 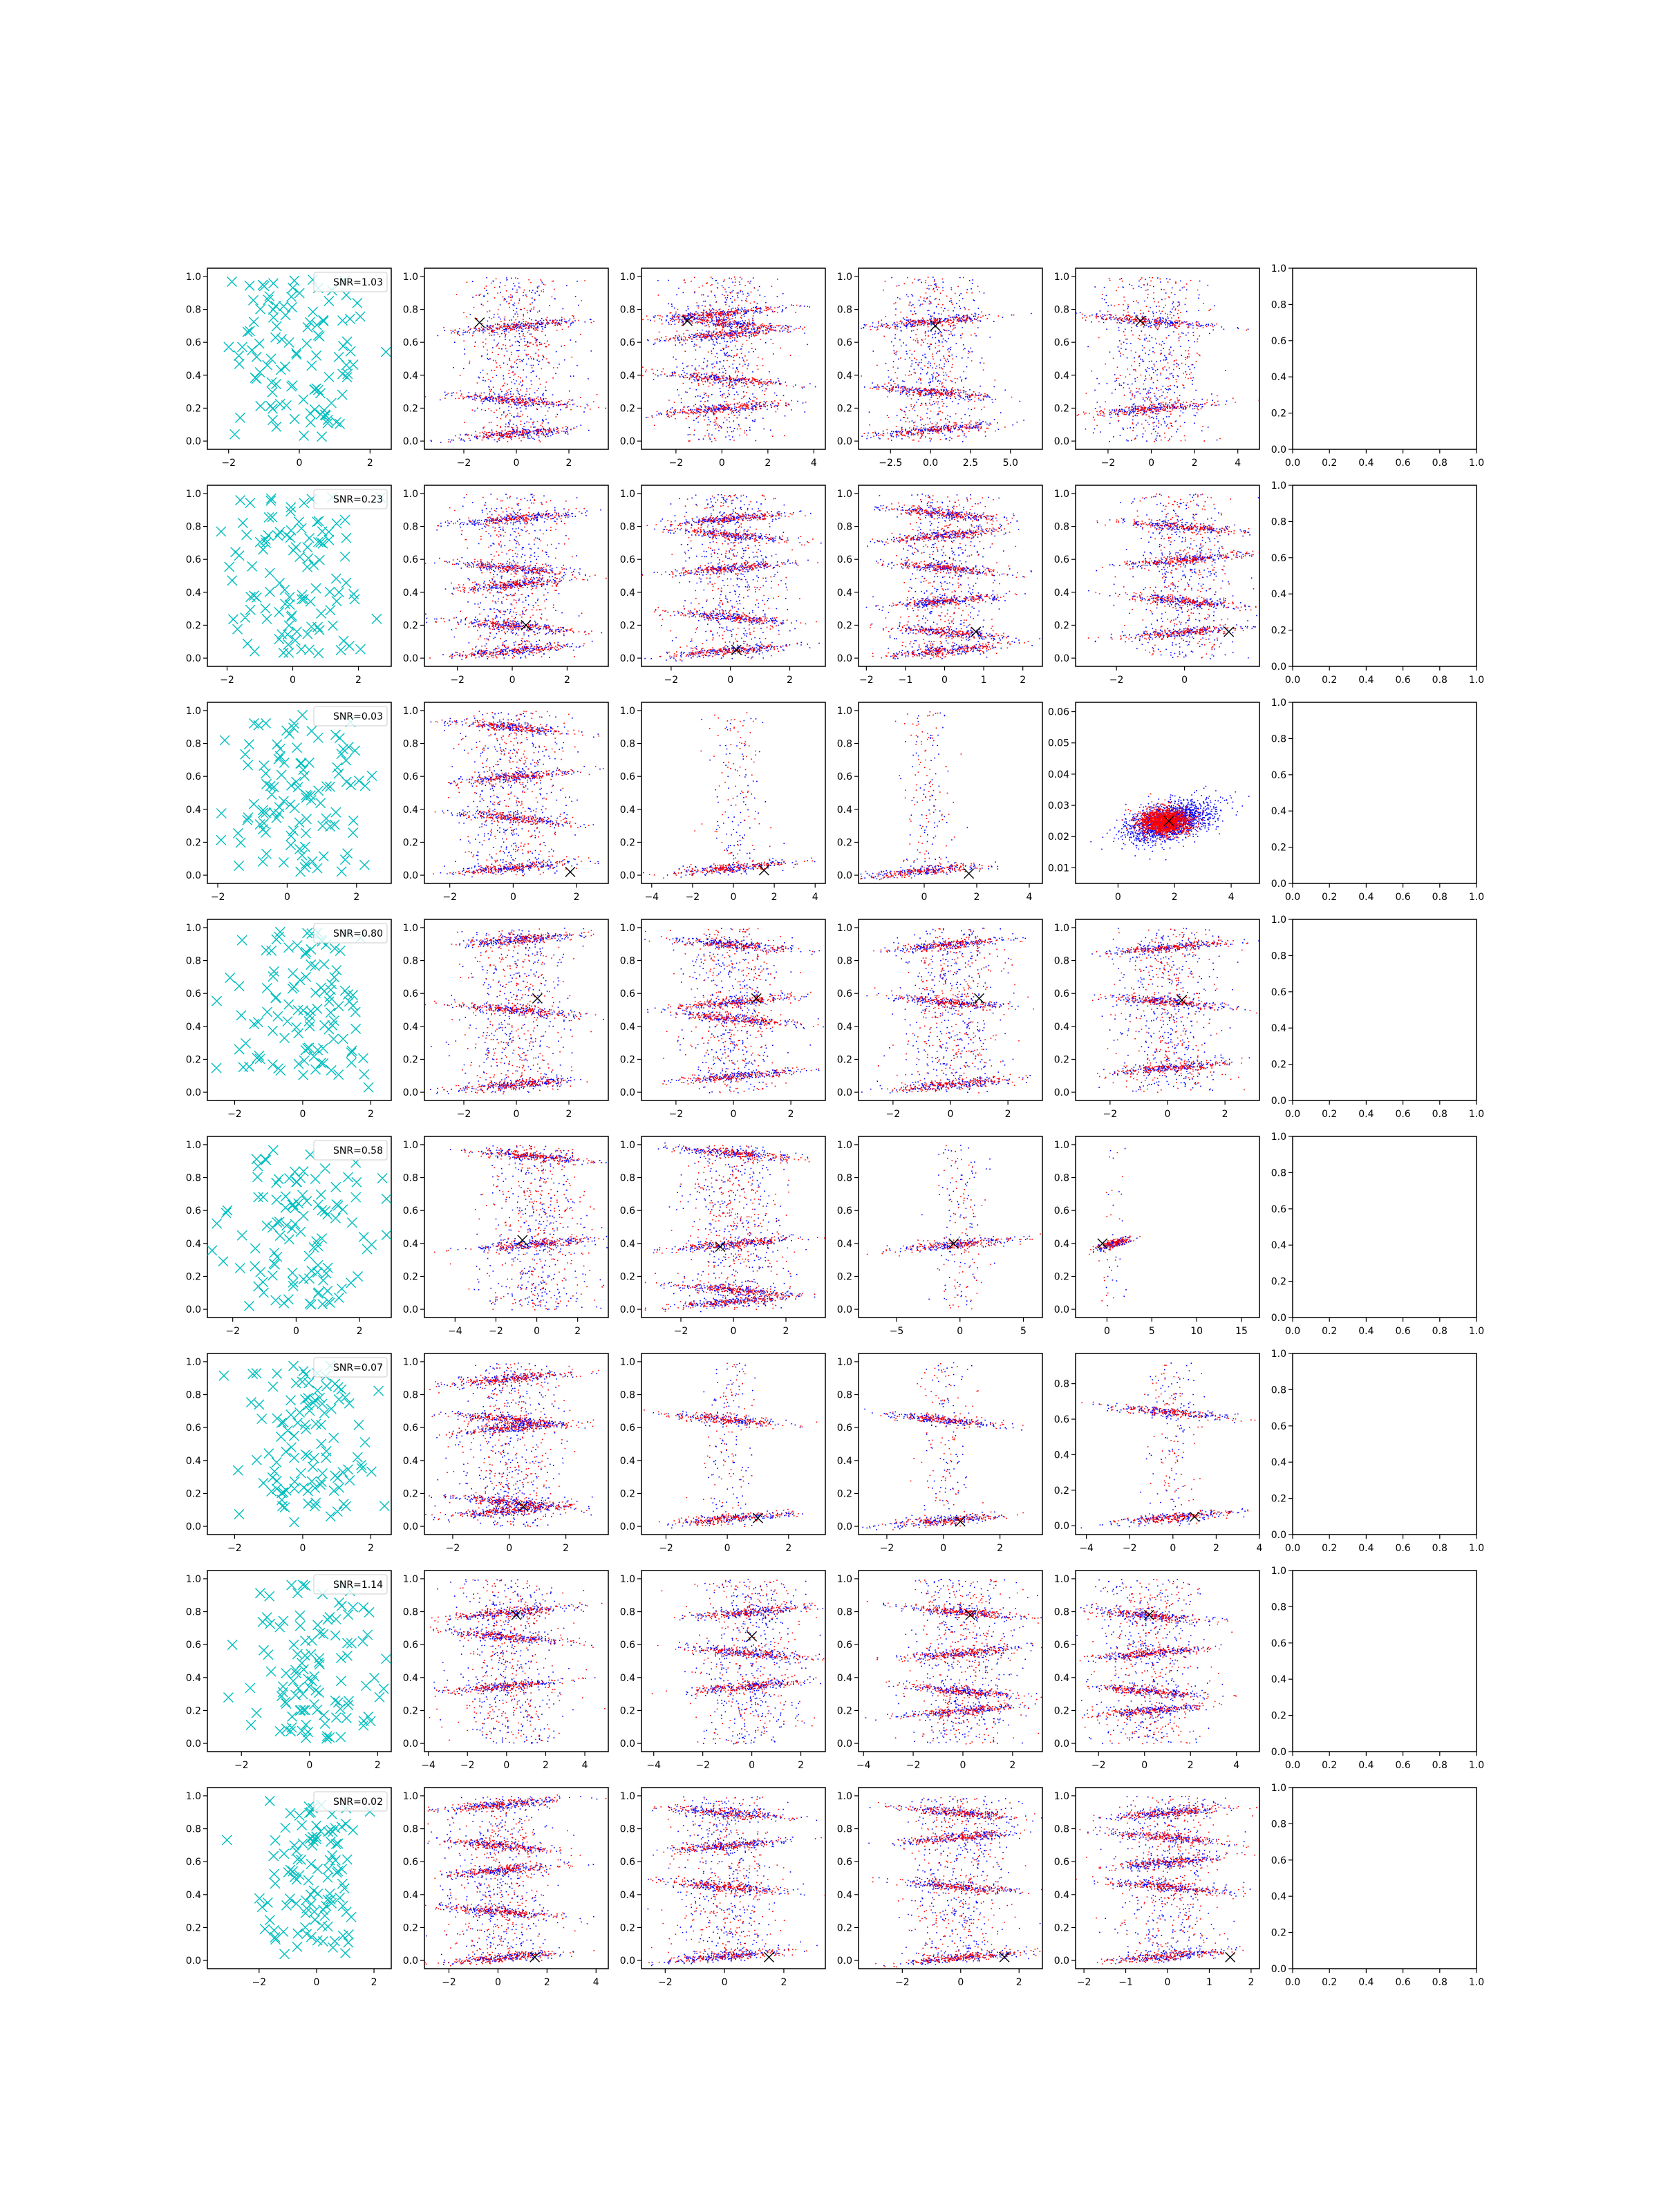 What do you see at coordinates (411, 1461) in the screenshot?
I see `panel-r6-c2-ytick-label: 0.4` at bounding box center [411, 1461].